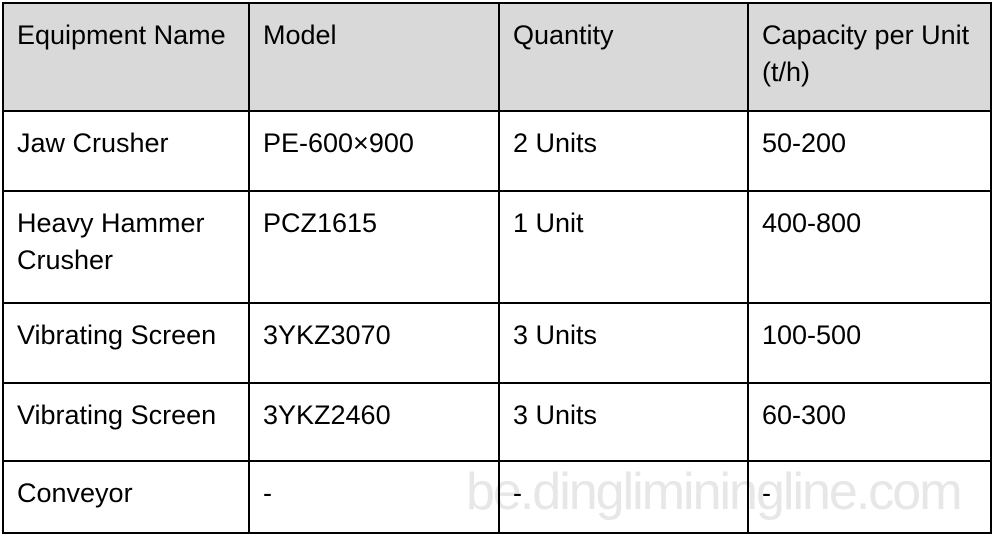 The image size is (997, 540). I want to click on column-header-quantity: Quantity, so click(623, 57).